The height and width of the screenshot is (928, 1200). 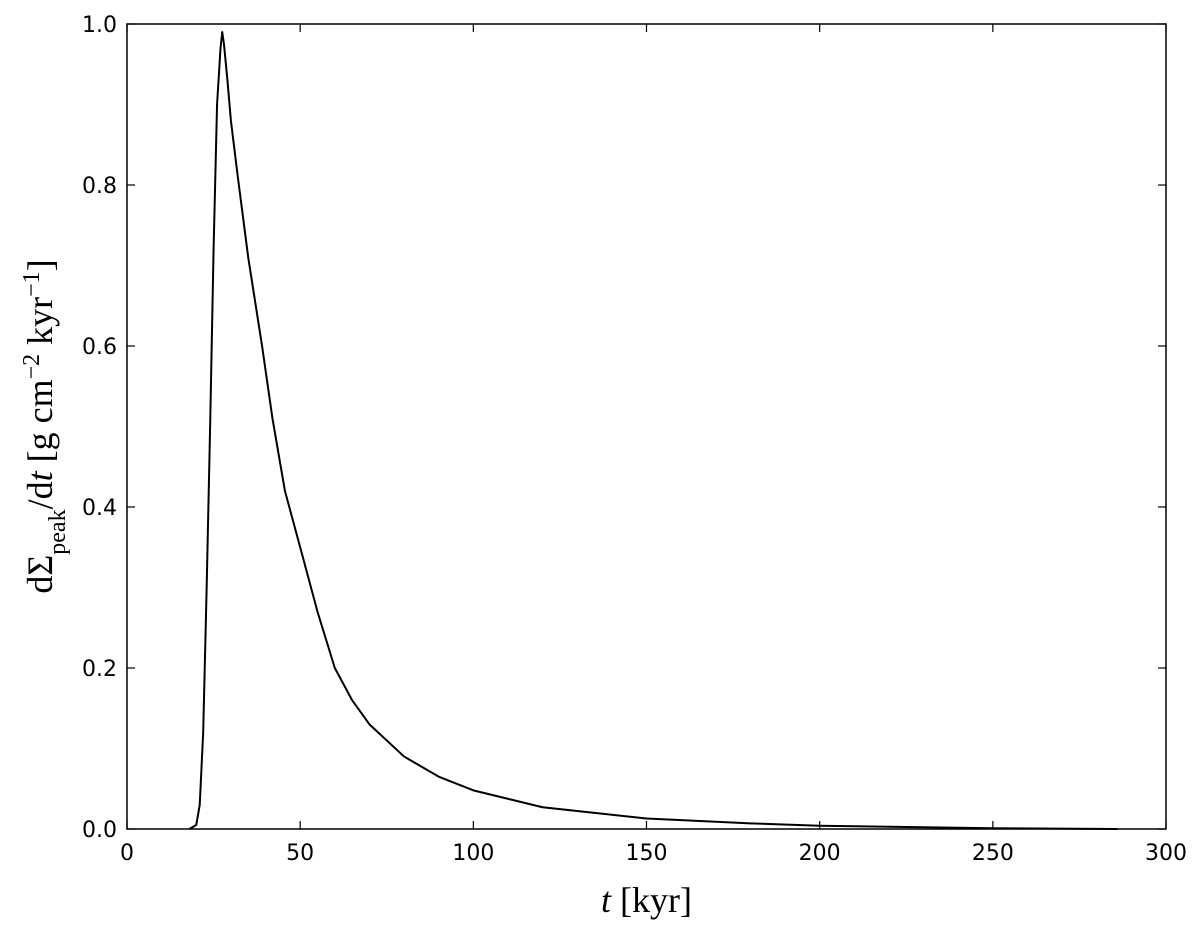 What do you see at coordinates (993, 853) in the screenshot?
I see `x-tick-label: 250` at bounding box center [993, 853].